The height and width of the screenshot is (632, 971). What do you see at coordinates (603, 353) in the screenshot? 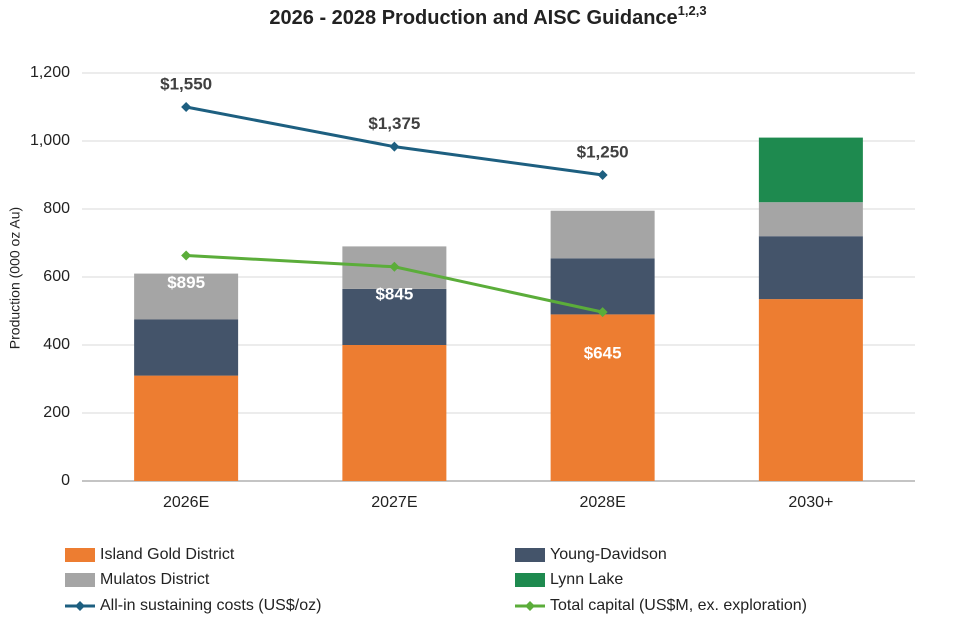
I see `data-label: $645` at bounding box center [603, 353].